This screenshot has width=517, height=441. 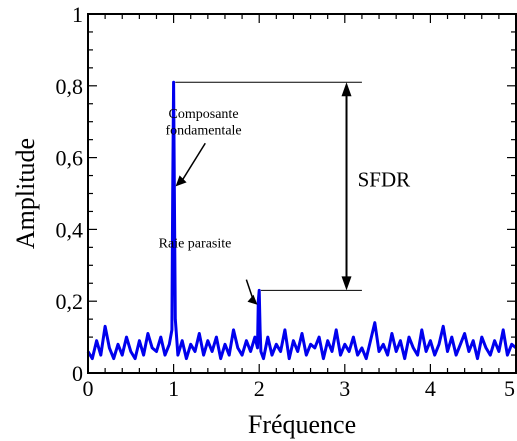 What do you see at coordinates (344, 388) in the screenshot?
I see `x-tick-label: 3` at bounding box center [344, 388].